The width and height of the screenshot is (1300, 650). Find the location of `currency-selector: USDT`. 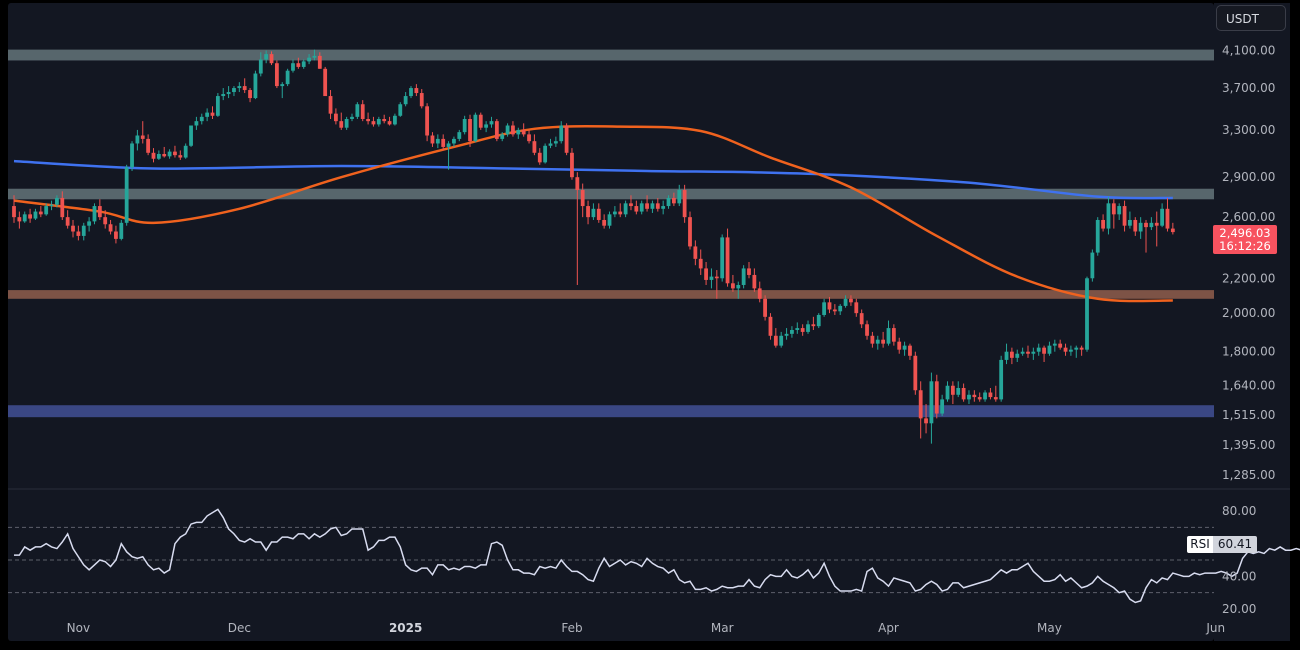

currency-selector: USDT is located at coordinates (1251, 18).